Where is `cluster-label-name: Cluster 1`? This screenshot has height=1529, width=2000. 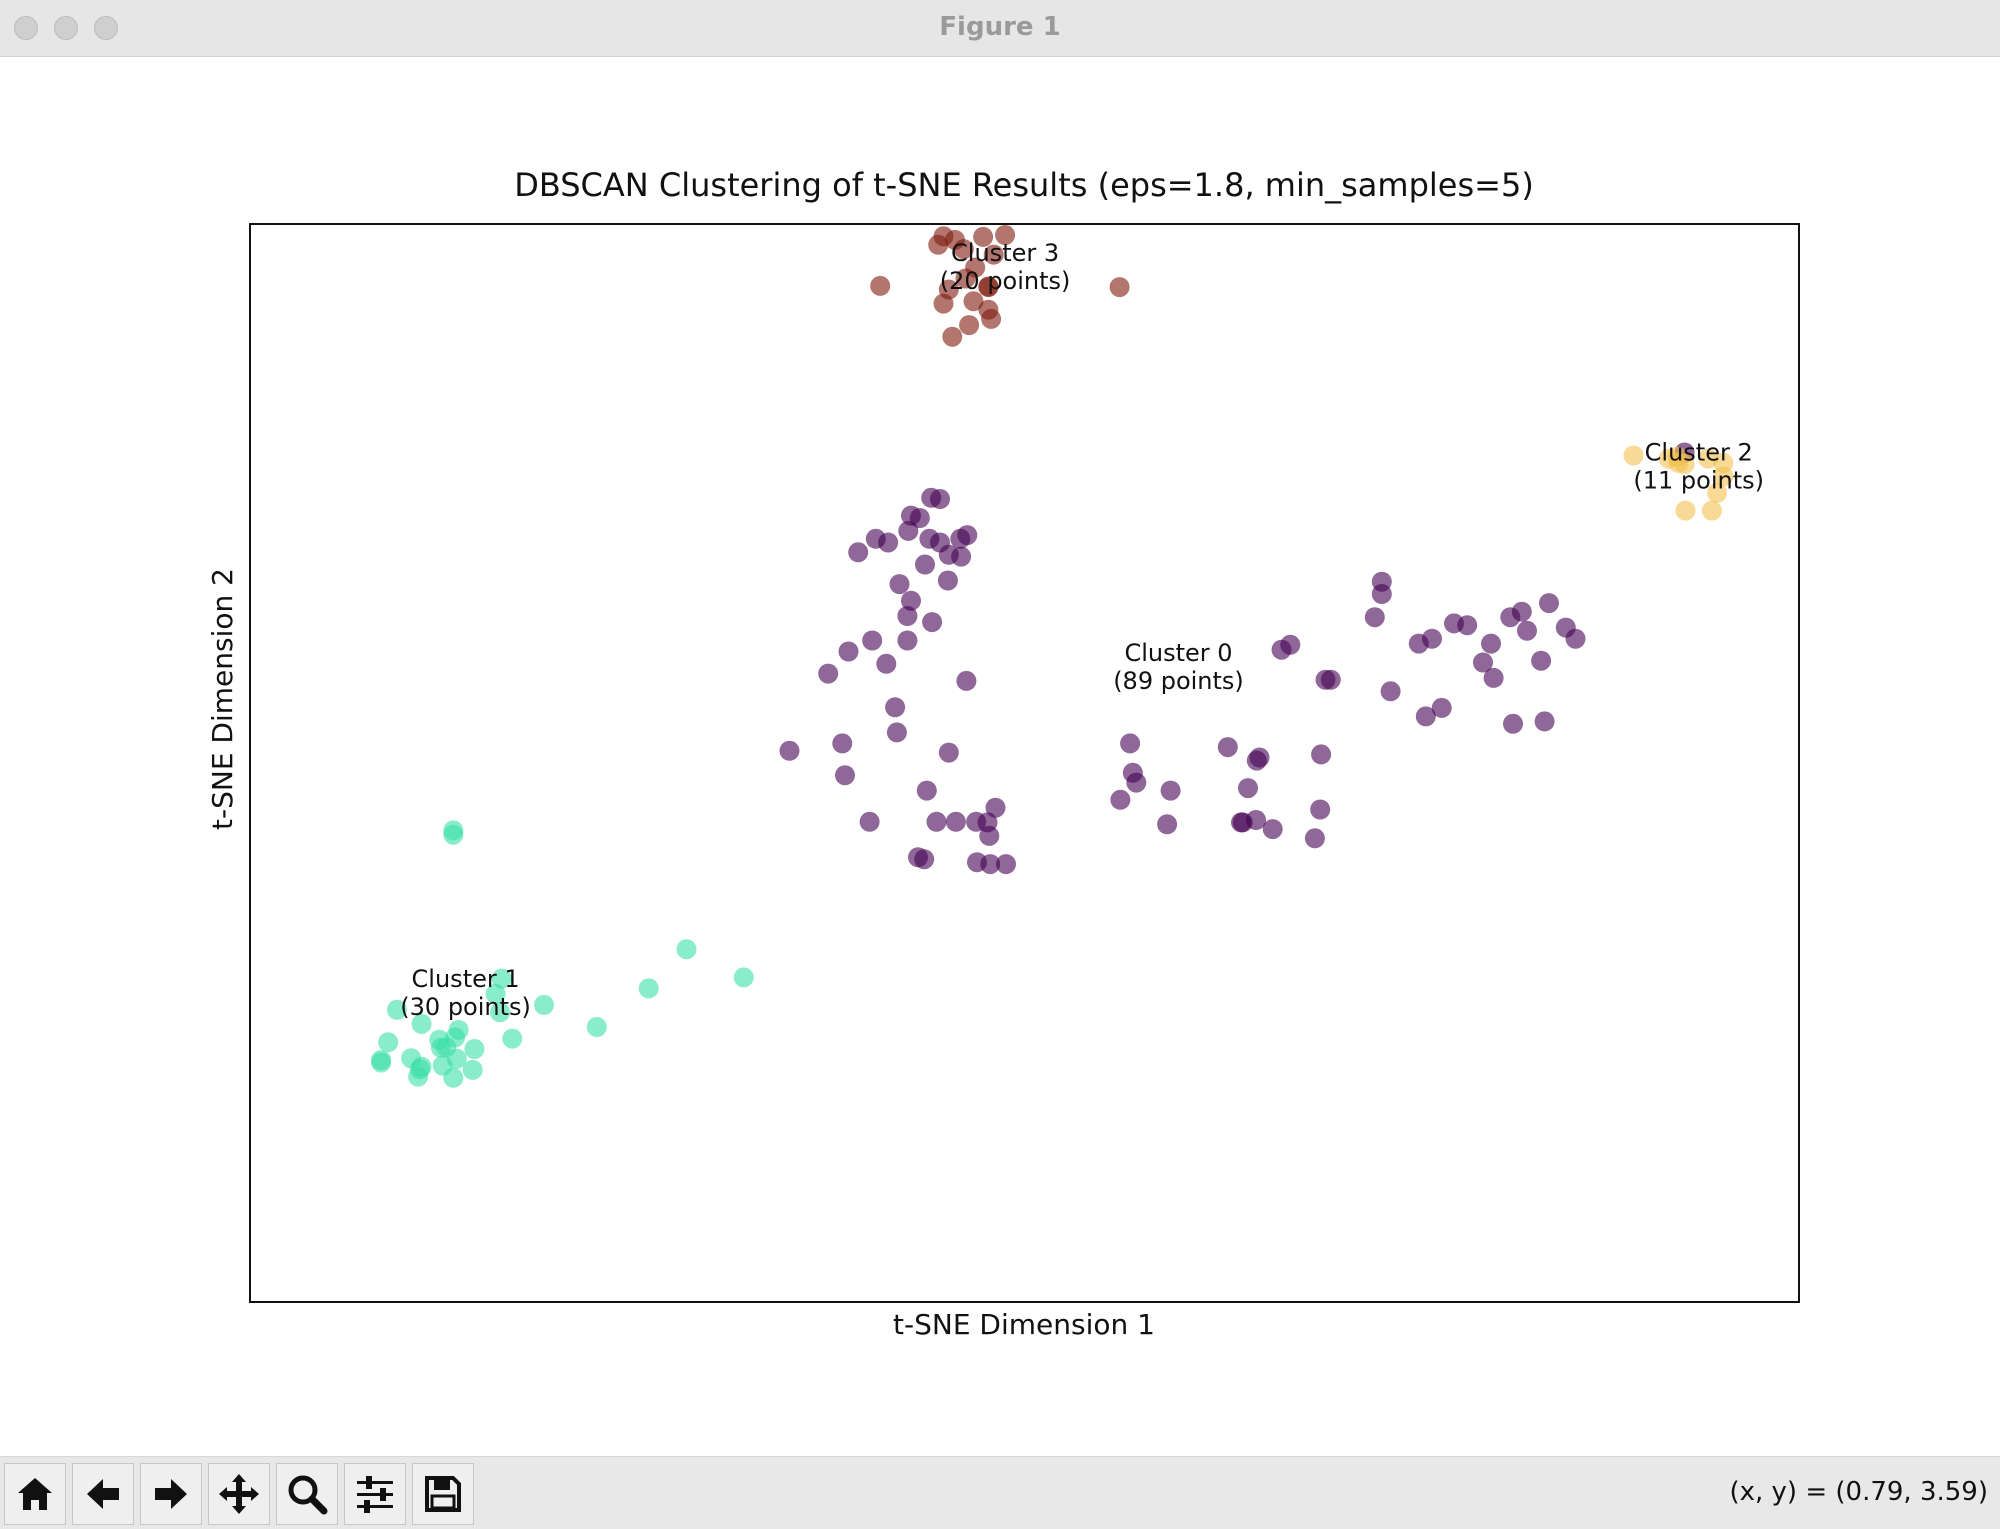 cluster-label-name: Cluster 1 is located at coordinates (466, 979).